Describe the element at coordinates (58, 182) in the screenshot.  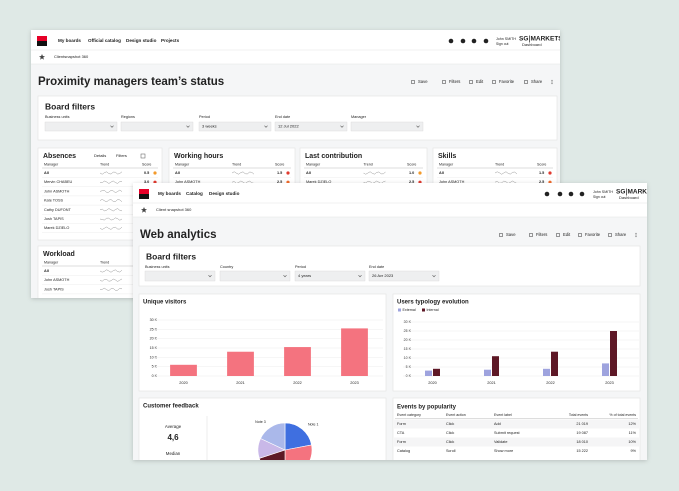
I see `row-name: Mervin CHABEU` at that location.